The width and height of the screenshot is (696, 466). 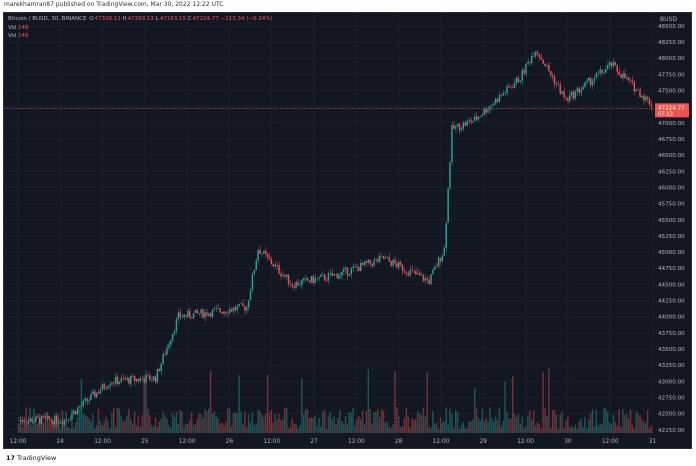 I want to click on time-tick-label: 27, so click(x=314, y=442).